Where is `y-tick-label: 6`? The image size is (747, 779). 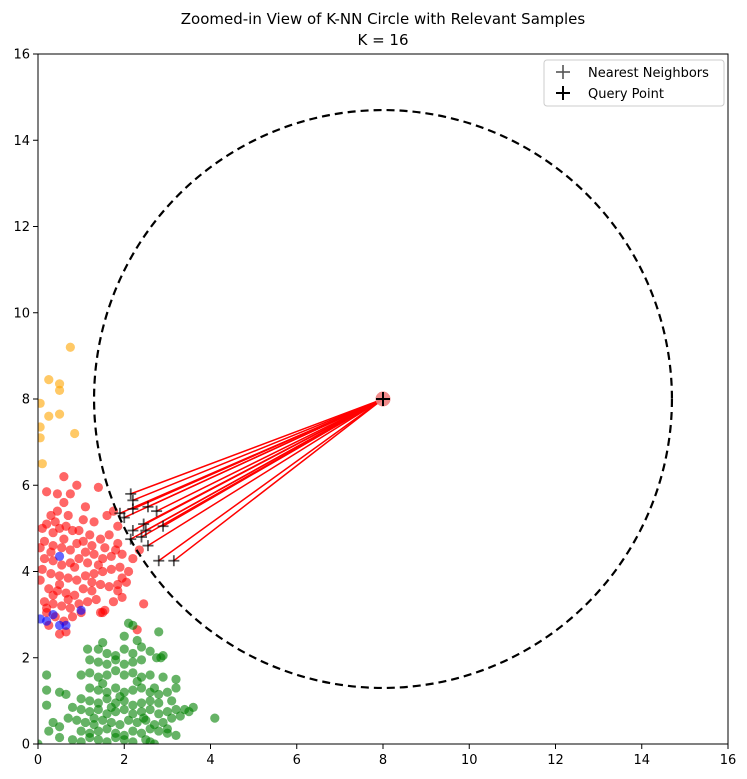 y-tick-label: 6 is located at coordinates (26, 486).